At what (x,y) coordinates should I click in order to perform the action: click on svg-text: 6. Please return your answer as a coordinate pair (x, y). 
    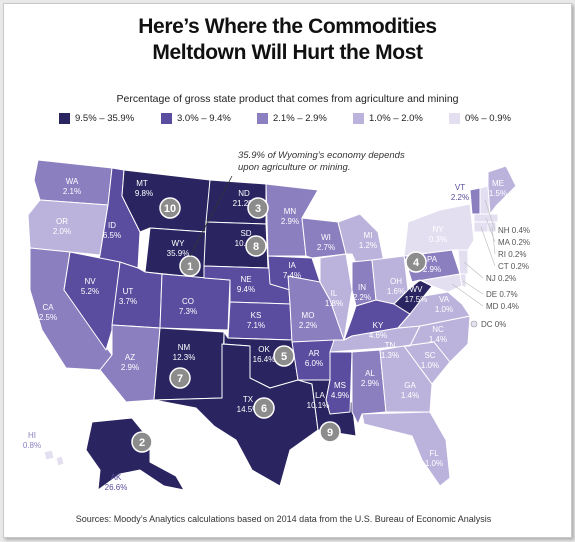
    Looking at the image, I should click on (264, 409).